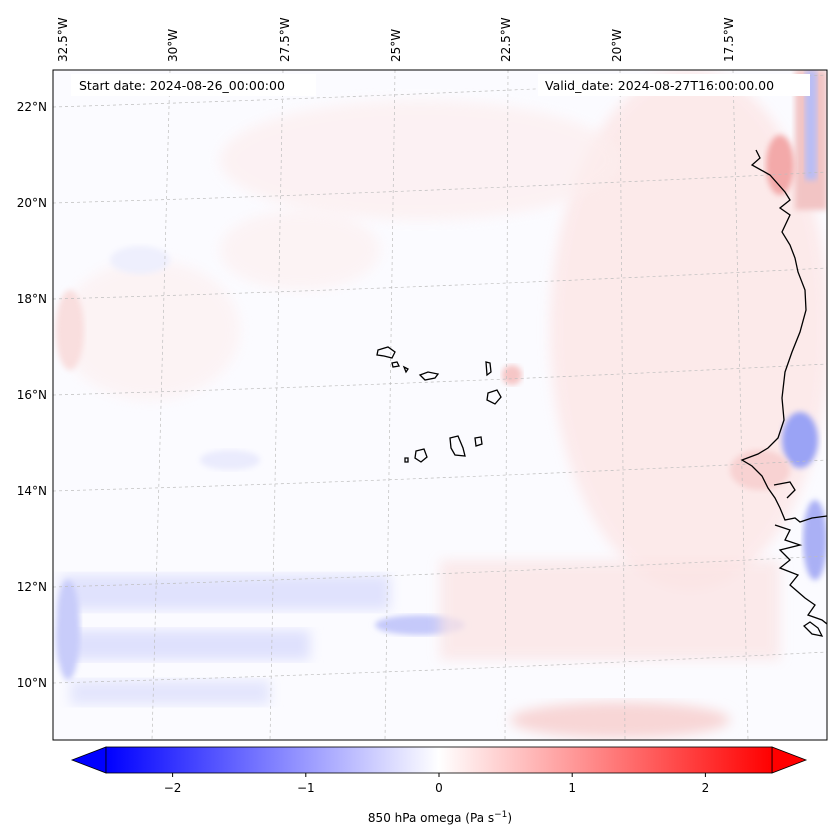 The image size is (837, 839). Describe the element at coordinates (506, 39) in the screenshot. I see `lon-label: 22.5°W` at that location.